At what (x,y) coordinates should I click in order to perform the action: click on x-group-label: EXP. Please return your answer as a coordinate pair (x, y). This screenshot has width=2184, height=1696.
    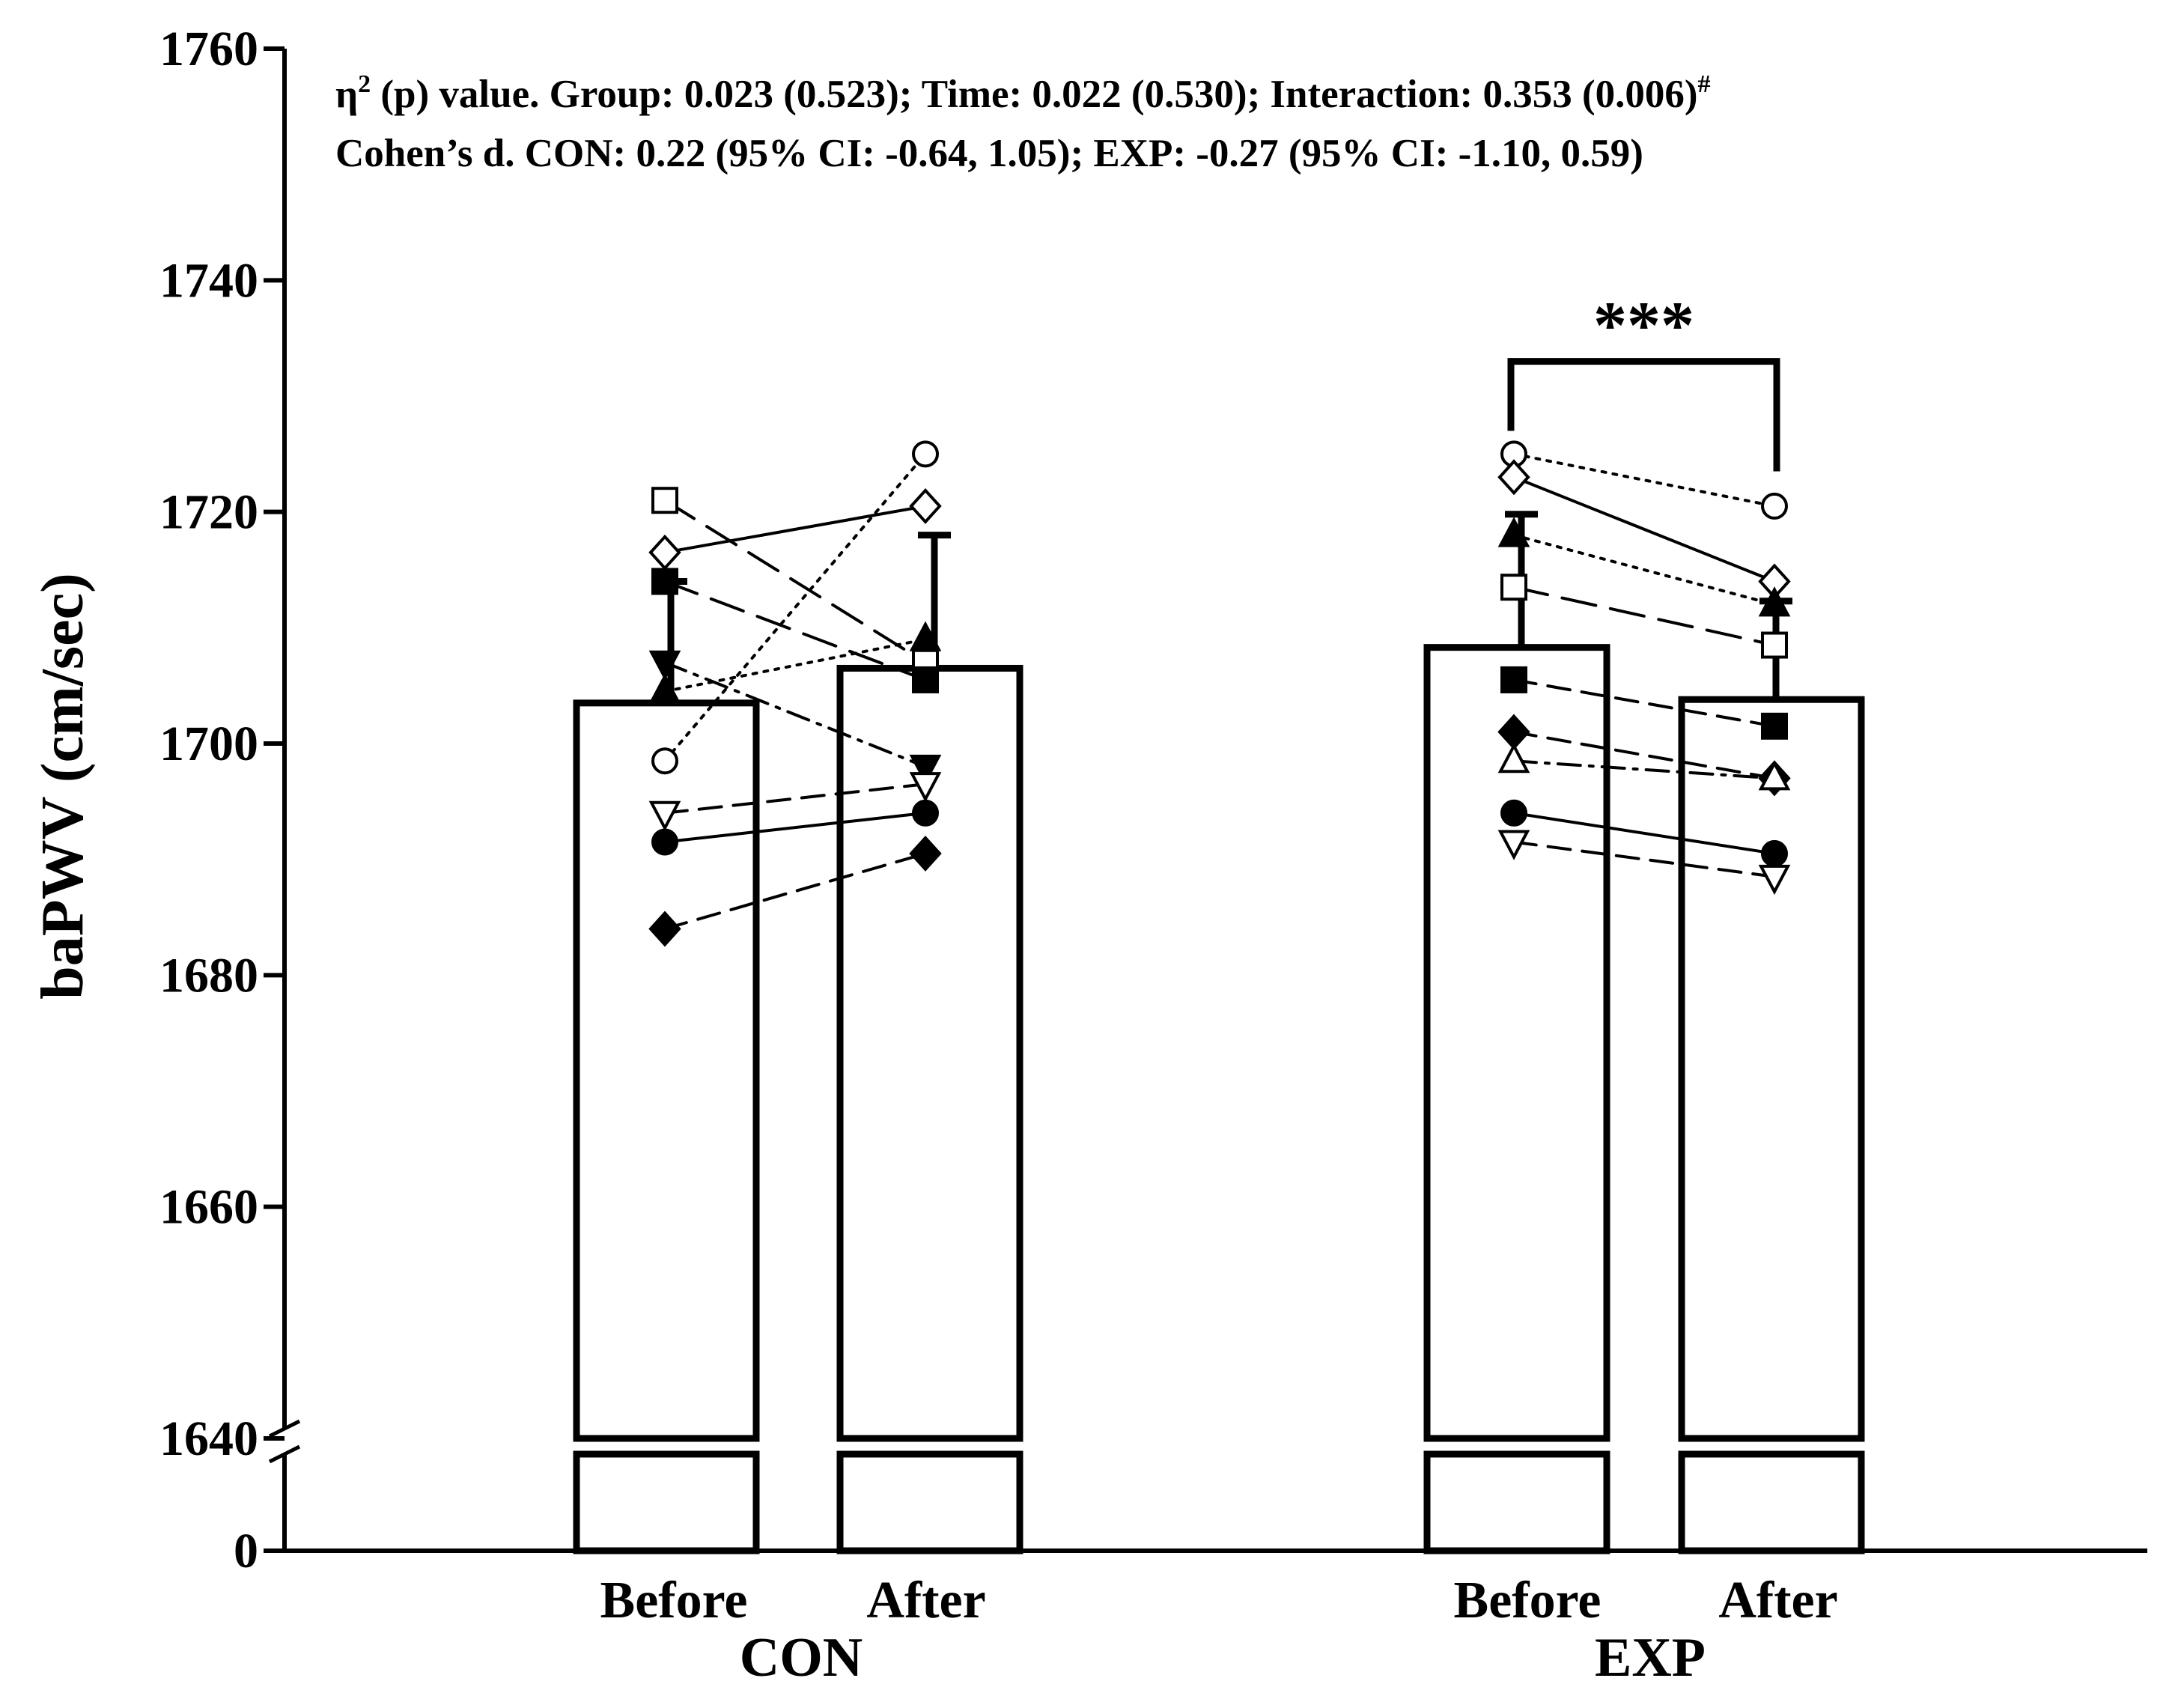
    Looking at the image, I should click on (1650, 1658).